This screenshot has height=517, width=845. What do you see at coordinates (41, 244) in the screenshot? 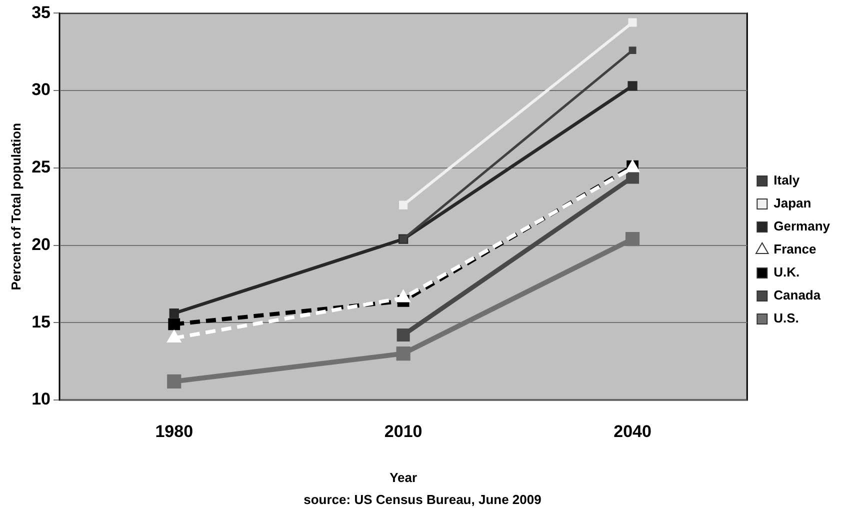
I see `y-tick-label: 20` at bounding box center [41, 244].